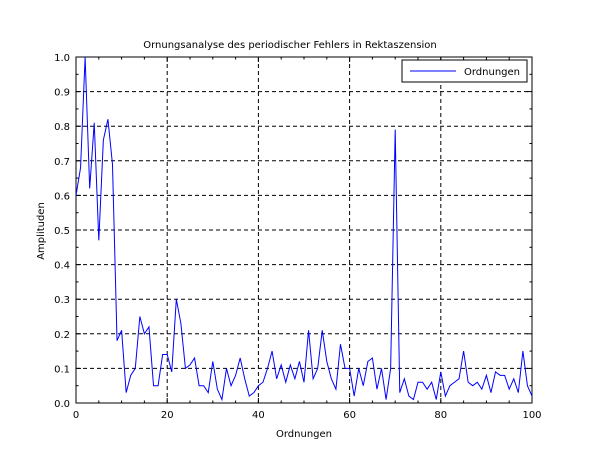 This screenshot has height=460, width=610. What do you see at coordinates (62, 404) in the screenshot?
I see `y-tick-label: 0.0` at bounding box center [62, 404].